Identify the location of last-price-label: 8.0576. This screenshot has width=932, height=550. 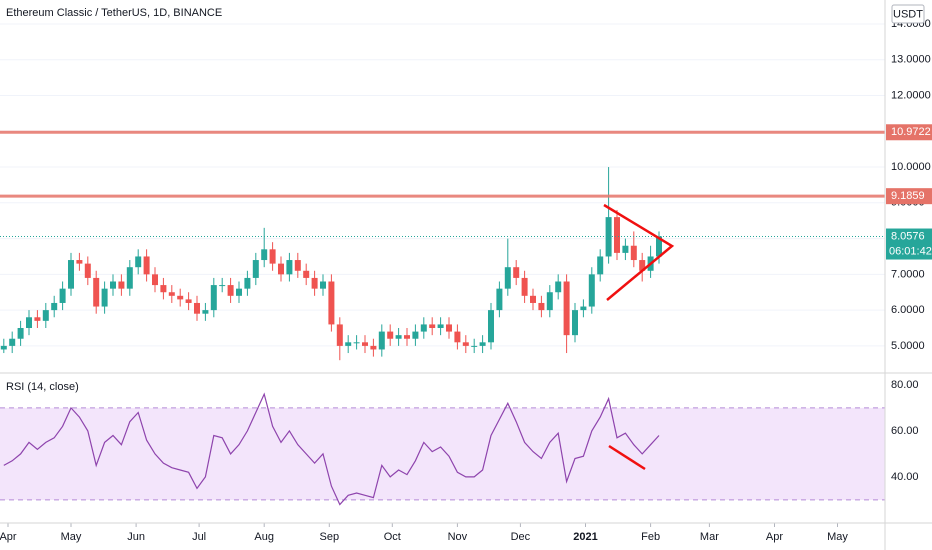
(908, 236).